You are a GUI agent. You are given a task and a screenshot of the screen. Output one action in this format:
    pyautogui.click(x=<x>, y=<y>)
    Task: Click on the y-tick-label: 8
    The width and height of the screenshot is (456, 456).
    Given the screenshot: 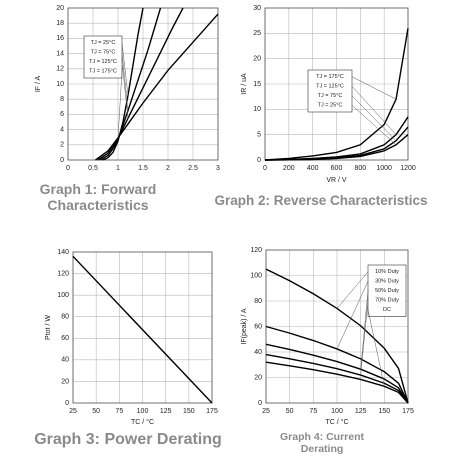 What is the action you would take?
    pyautogui.click(x=62, y=99)
    